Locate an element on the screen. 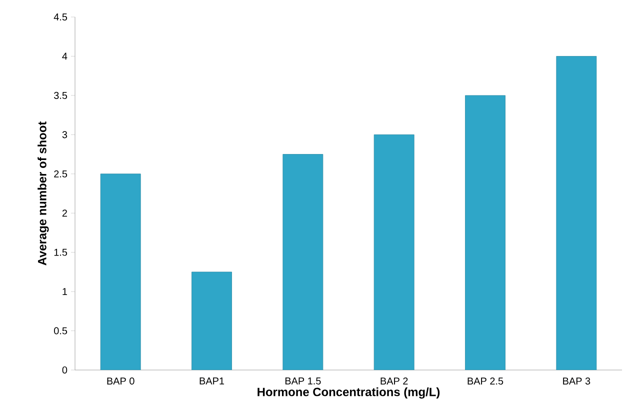 Image resolution: width=625 pixels, height=420 pixels. y-tick-label: 2 is located at coordinates (64, 213).